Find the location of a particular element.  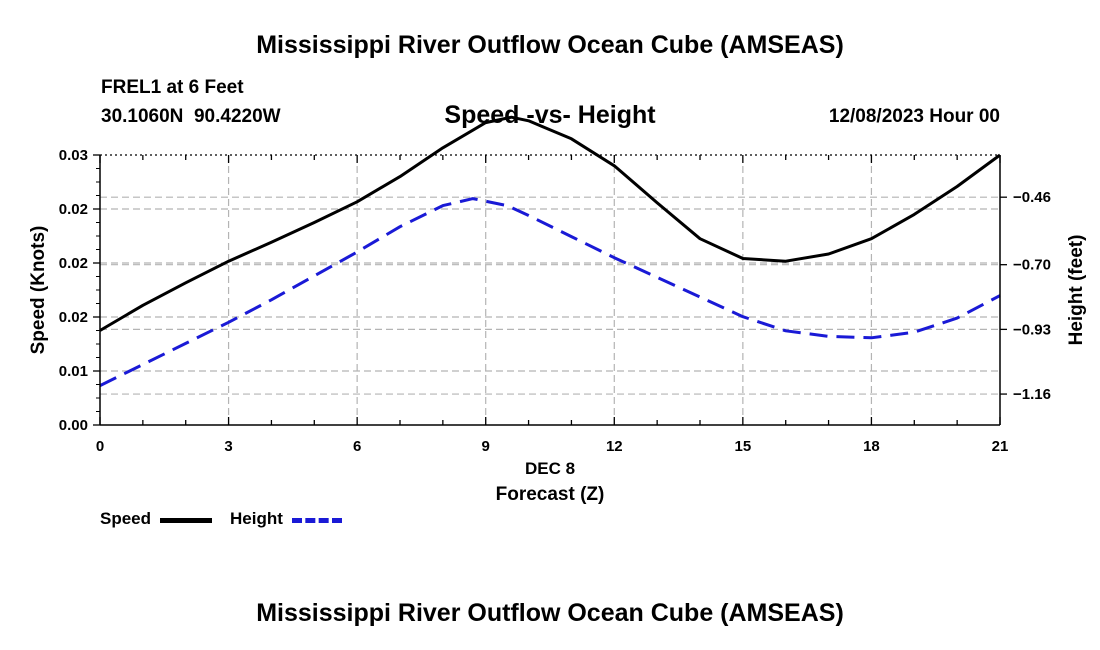

legend-speed-swatch is located at coordinates (186, 520).